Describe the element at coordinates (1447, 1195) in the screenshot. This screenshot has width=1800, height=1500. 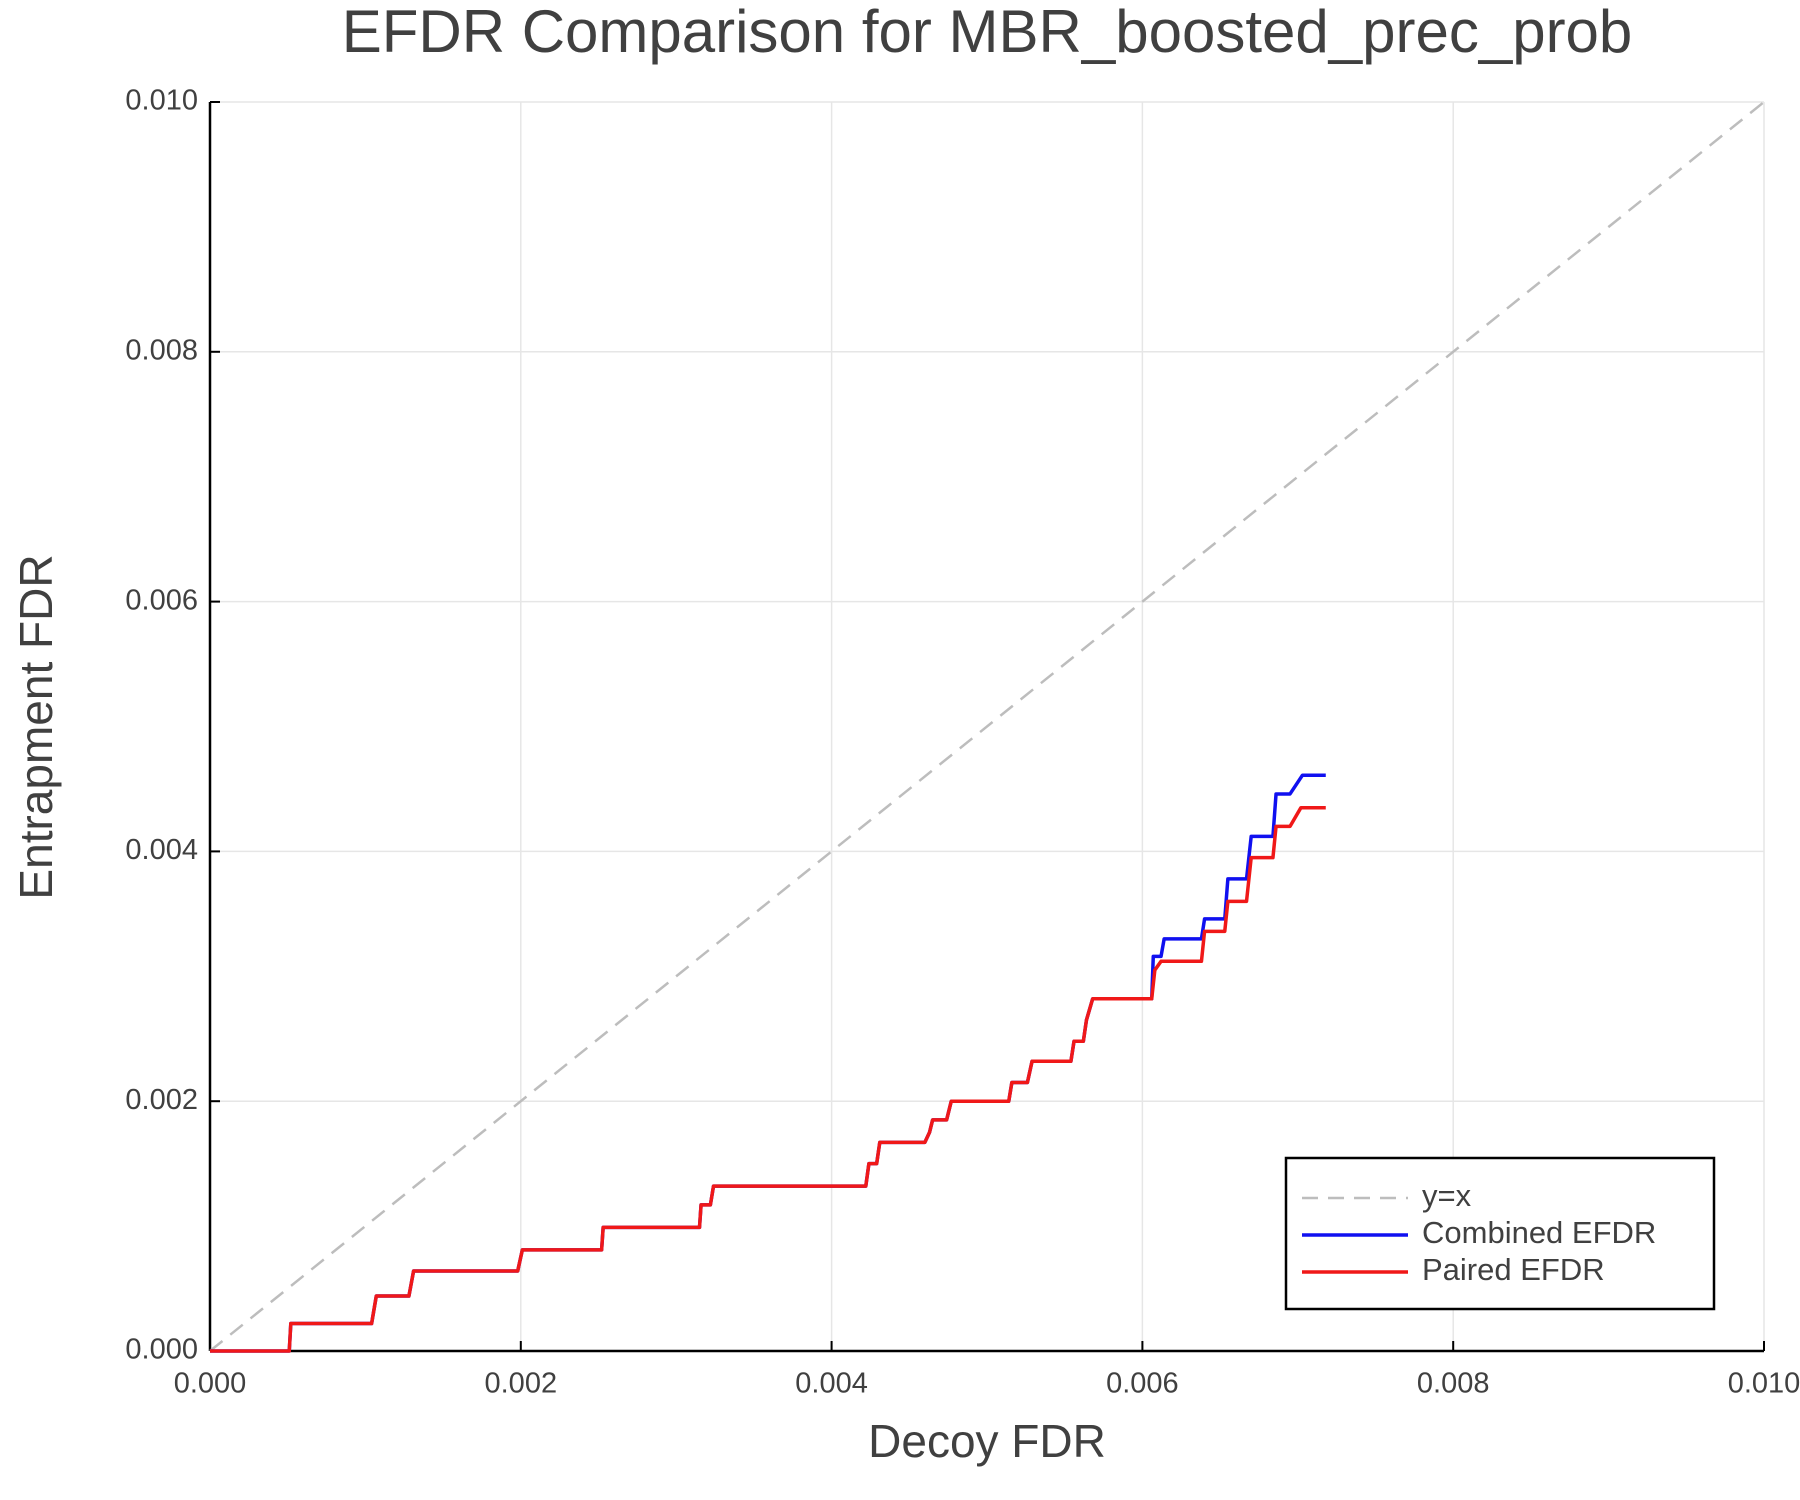
I see `legend-label: y=x` at that location.